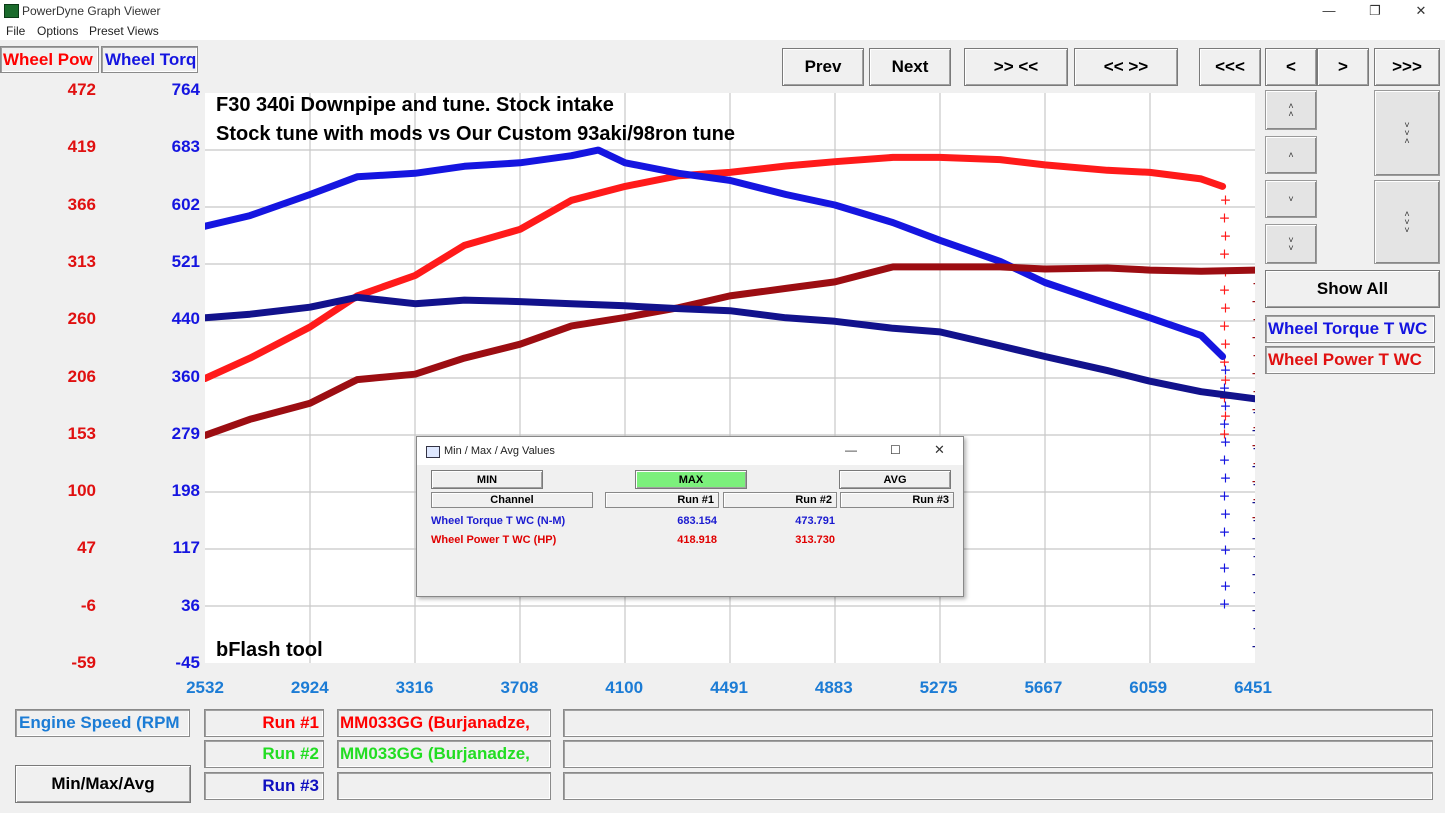 This screenshot has height=813, width=1445. I want to click on shift-up-button: ˄ ˅ ˅, so click(1407, 222).